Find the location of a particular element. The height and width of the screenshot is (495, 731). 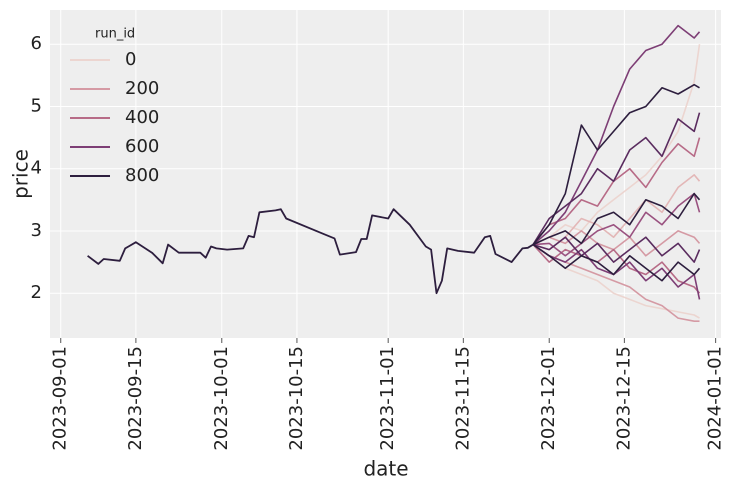

x-tick-label: 2023-10-15 is located at coordinates (296, 398).